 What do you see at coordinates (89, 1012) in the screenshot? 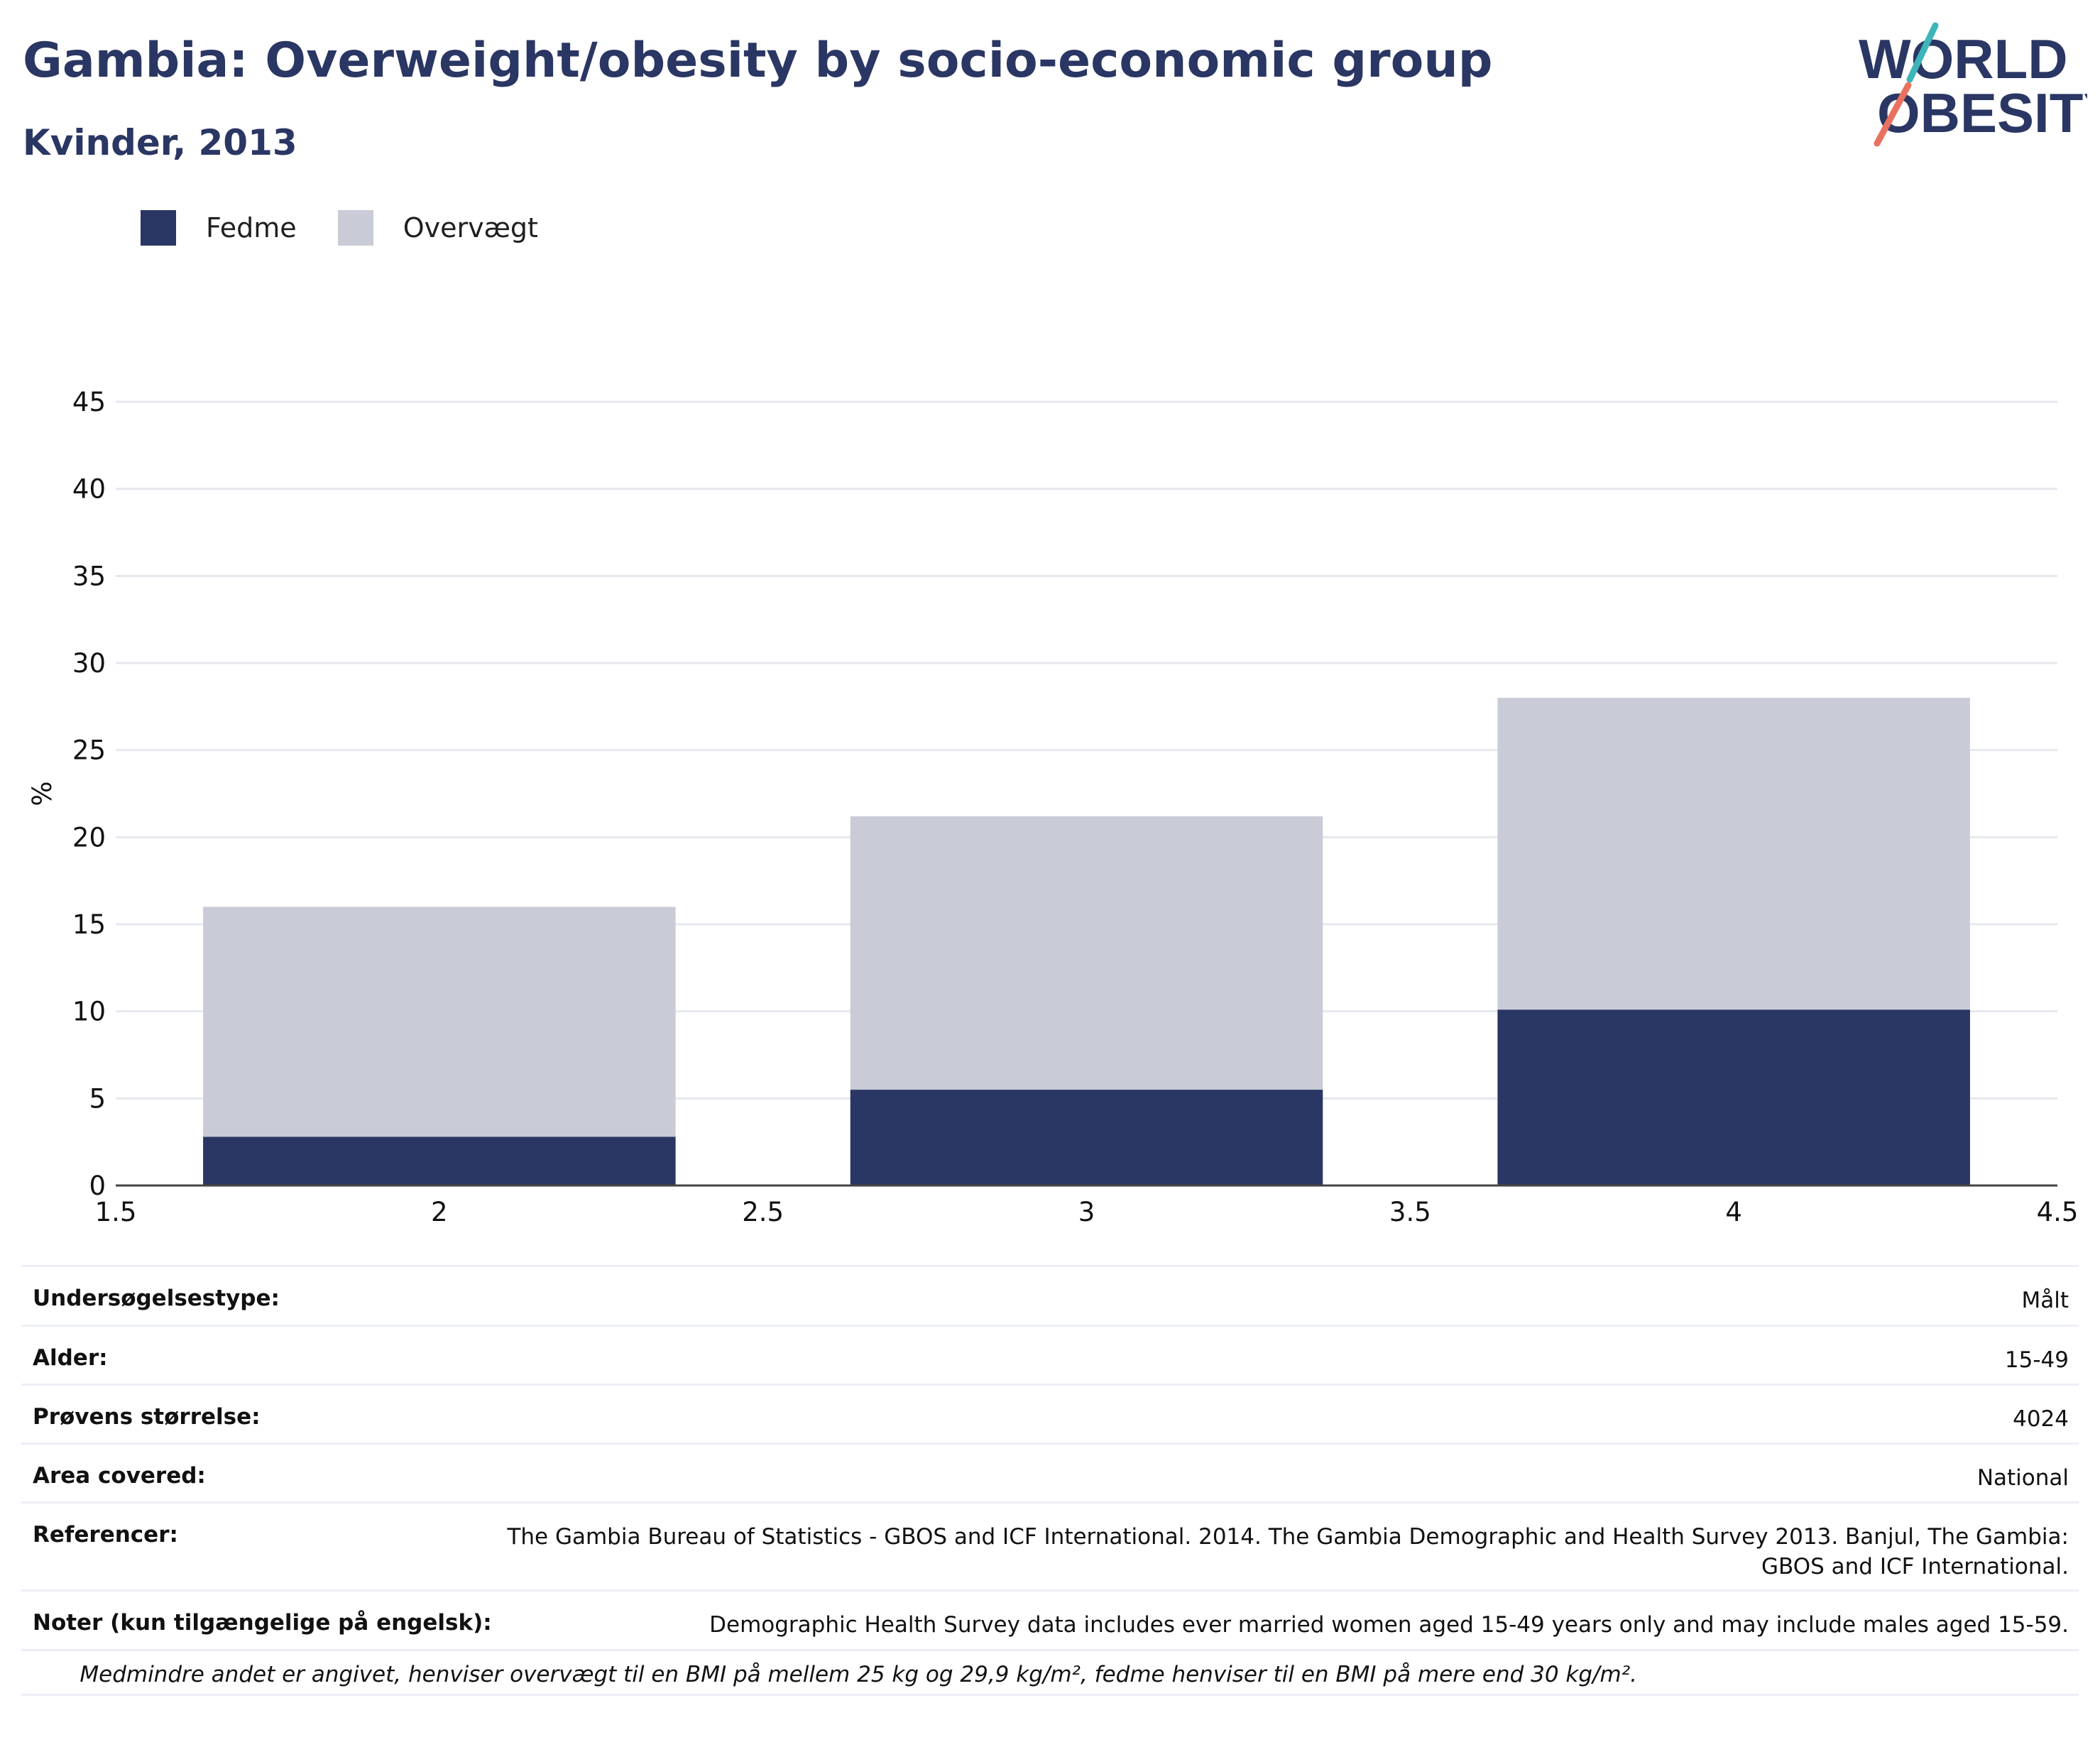
I see `y-tick-label: 10` at bounding box center [89, 1012].